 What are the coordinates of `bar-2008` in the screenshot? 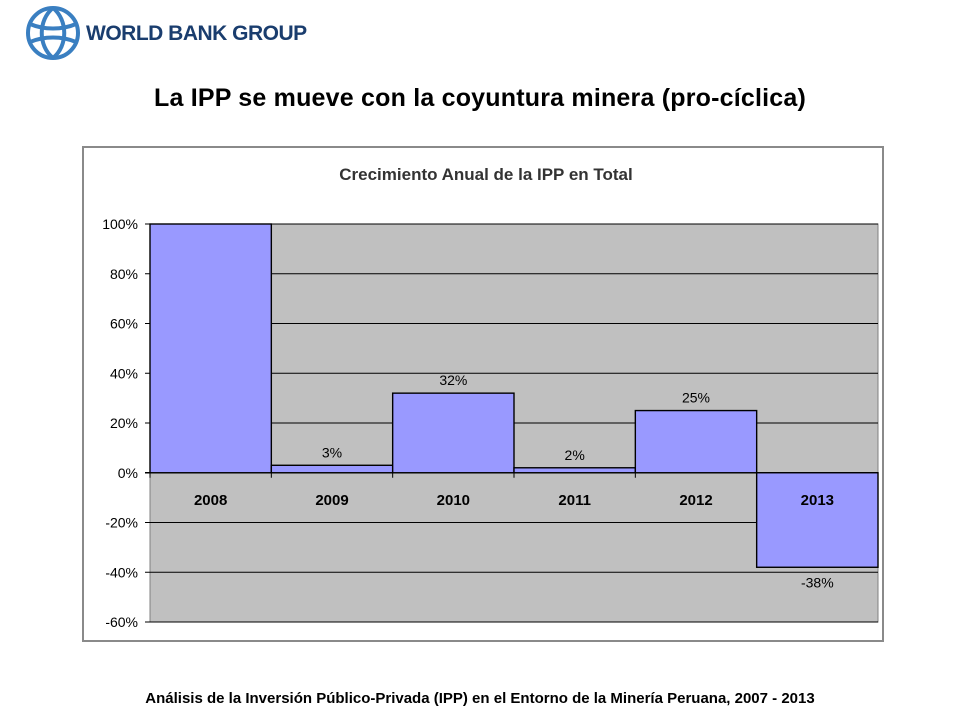 It's located at (211, 348).